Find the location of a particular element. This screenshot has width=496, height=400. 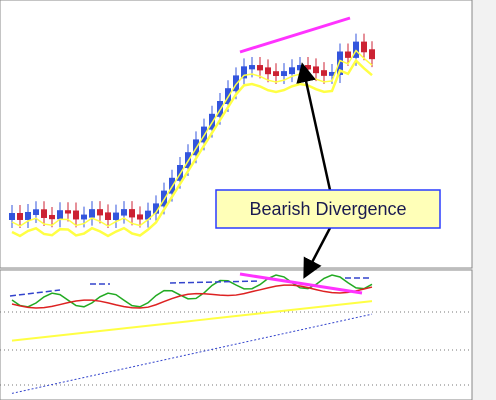

indicator-yellow is located at coordinates (192, 321).